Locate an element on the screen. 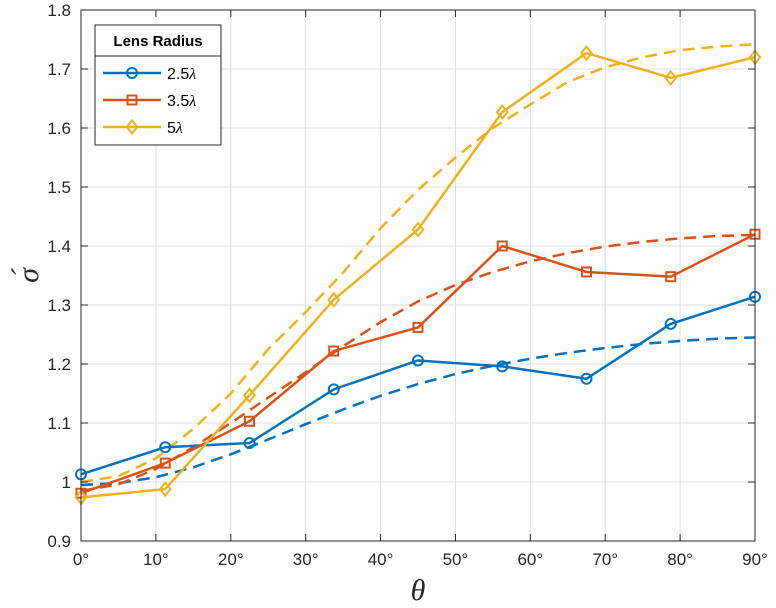 The width and height of the screenshot is (776, 608). y-axis-label: σ́ is located at coordinates (28, 275).